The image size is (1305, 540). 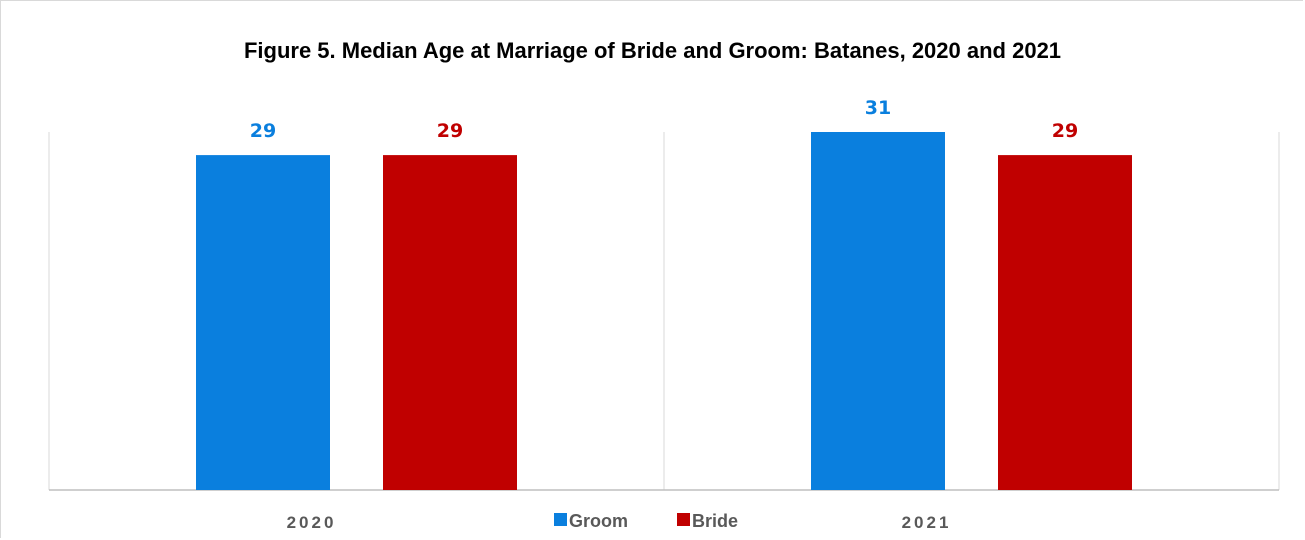 What do you see at coordinates (450, 322) in the screenshot?
I see `bar-bride-2020` at bounding box center [450, 322].